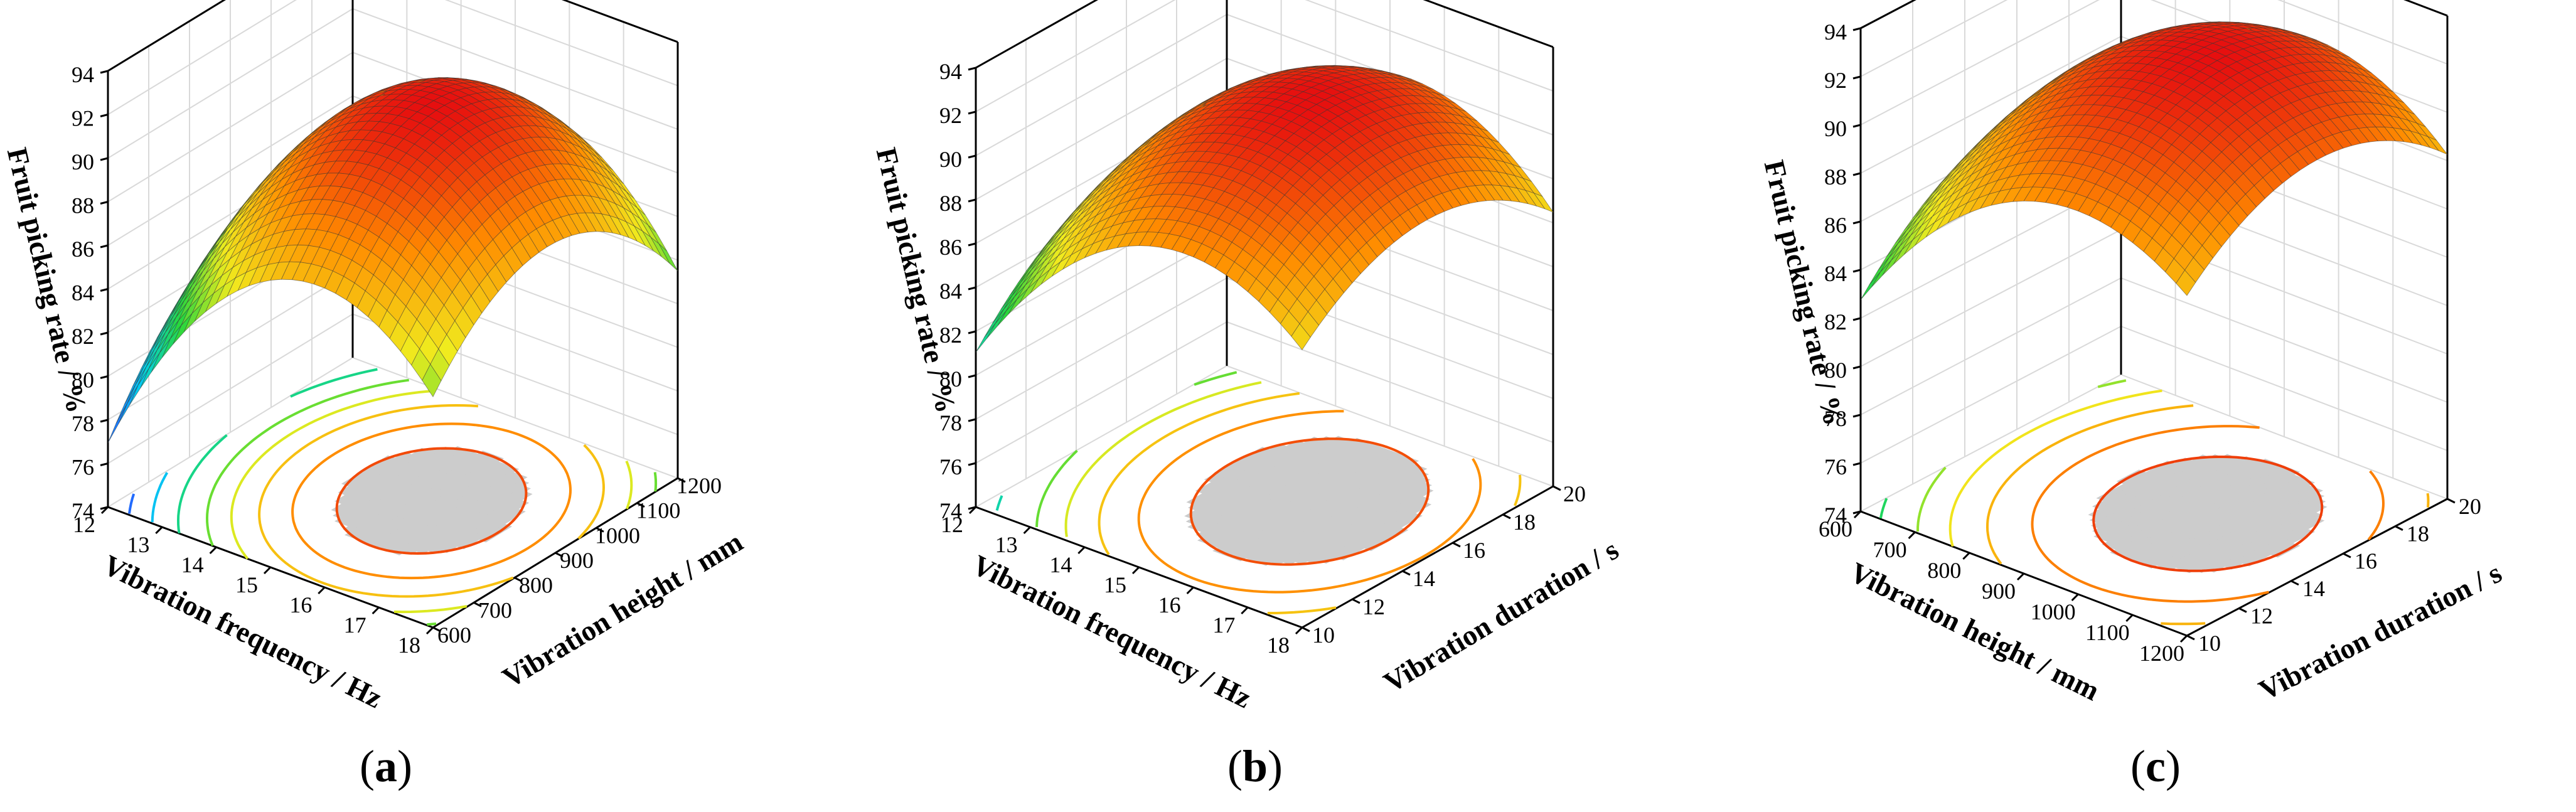  Describe the element at coordinates (392, 260) in the screenshot. I see `panel-a-surface` at that location.